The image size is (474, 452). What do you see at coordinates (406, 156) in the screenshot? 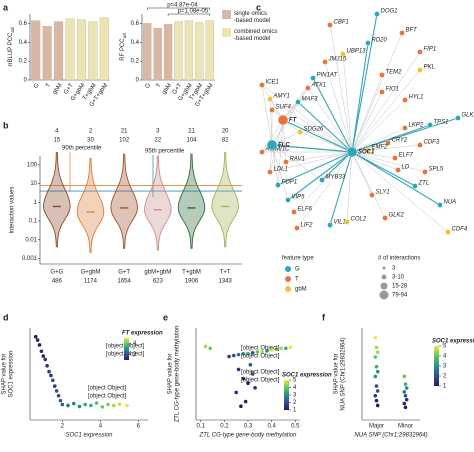
I see `node-label: ELF7` at bounding box center [406, 156].